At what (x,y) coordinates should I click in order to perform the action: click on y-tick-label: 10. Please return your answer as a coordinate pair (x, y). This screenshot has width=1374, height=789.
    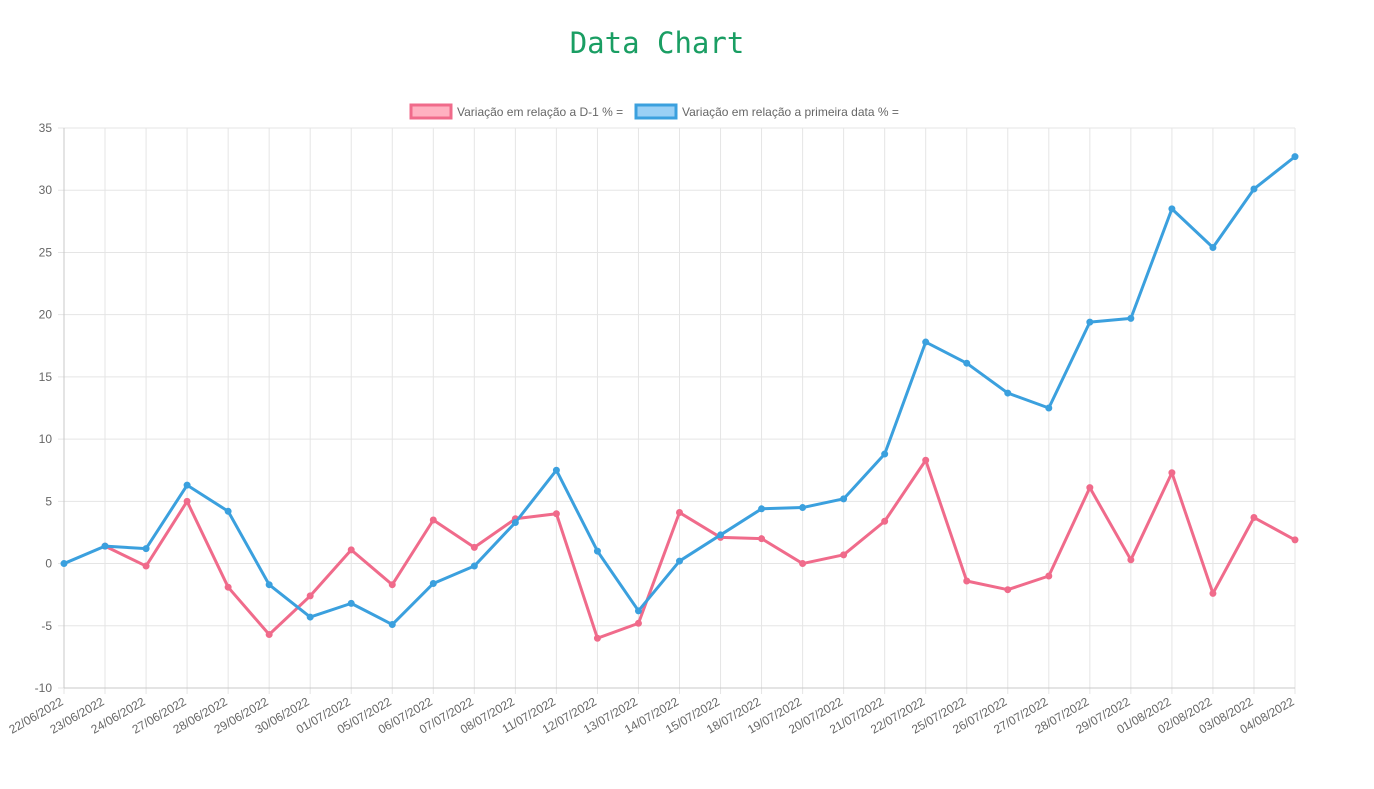
    Looking at the image, I should click on (46, 439).